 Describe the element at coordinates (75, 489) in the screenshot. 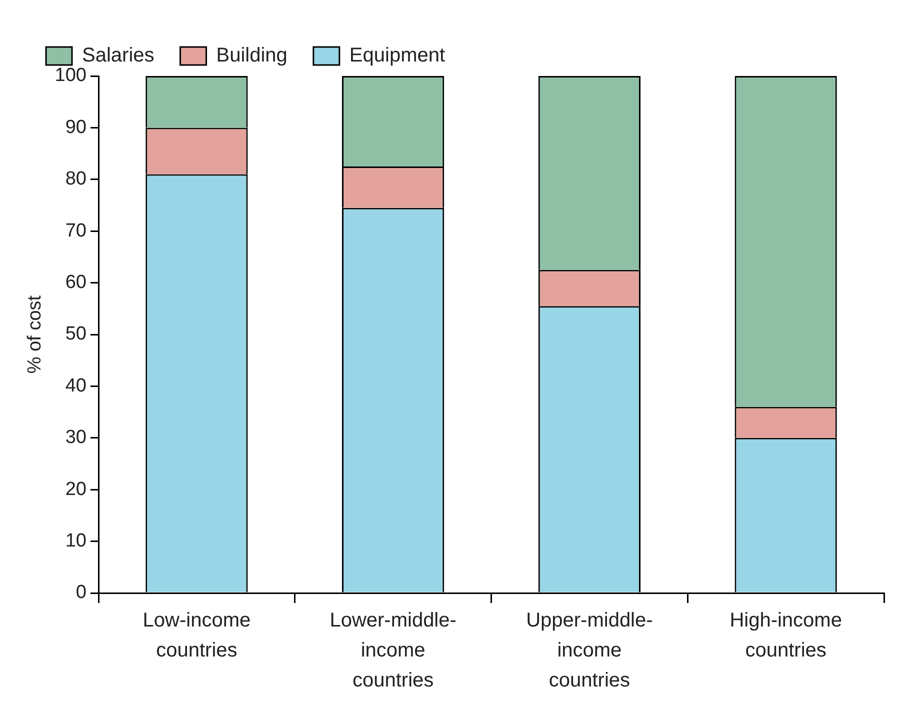

I see `y-tick-label: 20` at that location.